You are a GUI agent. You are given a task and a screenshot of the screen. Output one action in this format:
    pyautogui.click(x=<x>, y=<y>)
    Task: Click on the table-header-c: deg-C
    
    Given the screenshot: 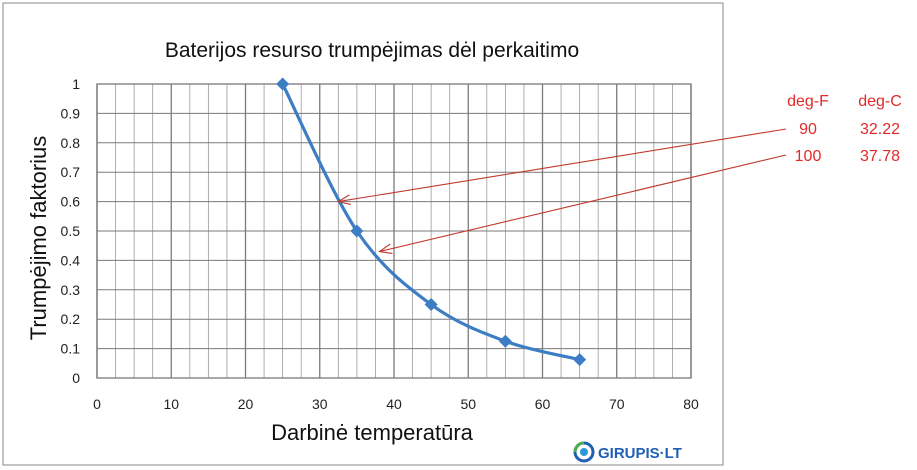 What is the action you would take?
    pyautogui.click(x=880, y=101)
    